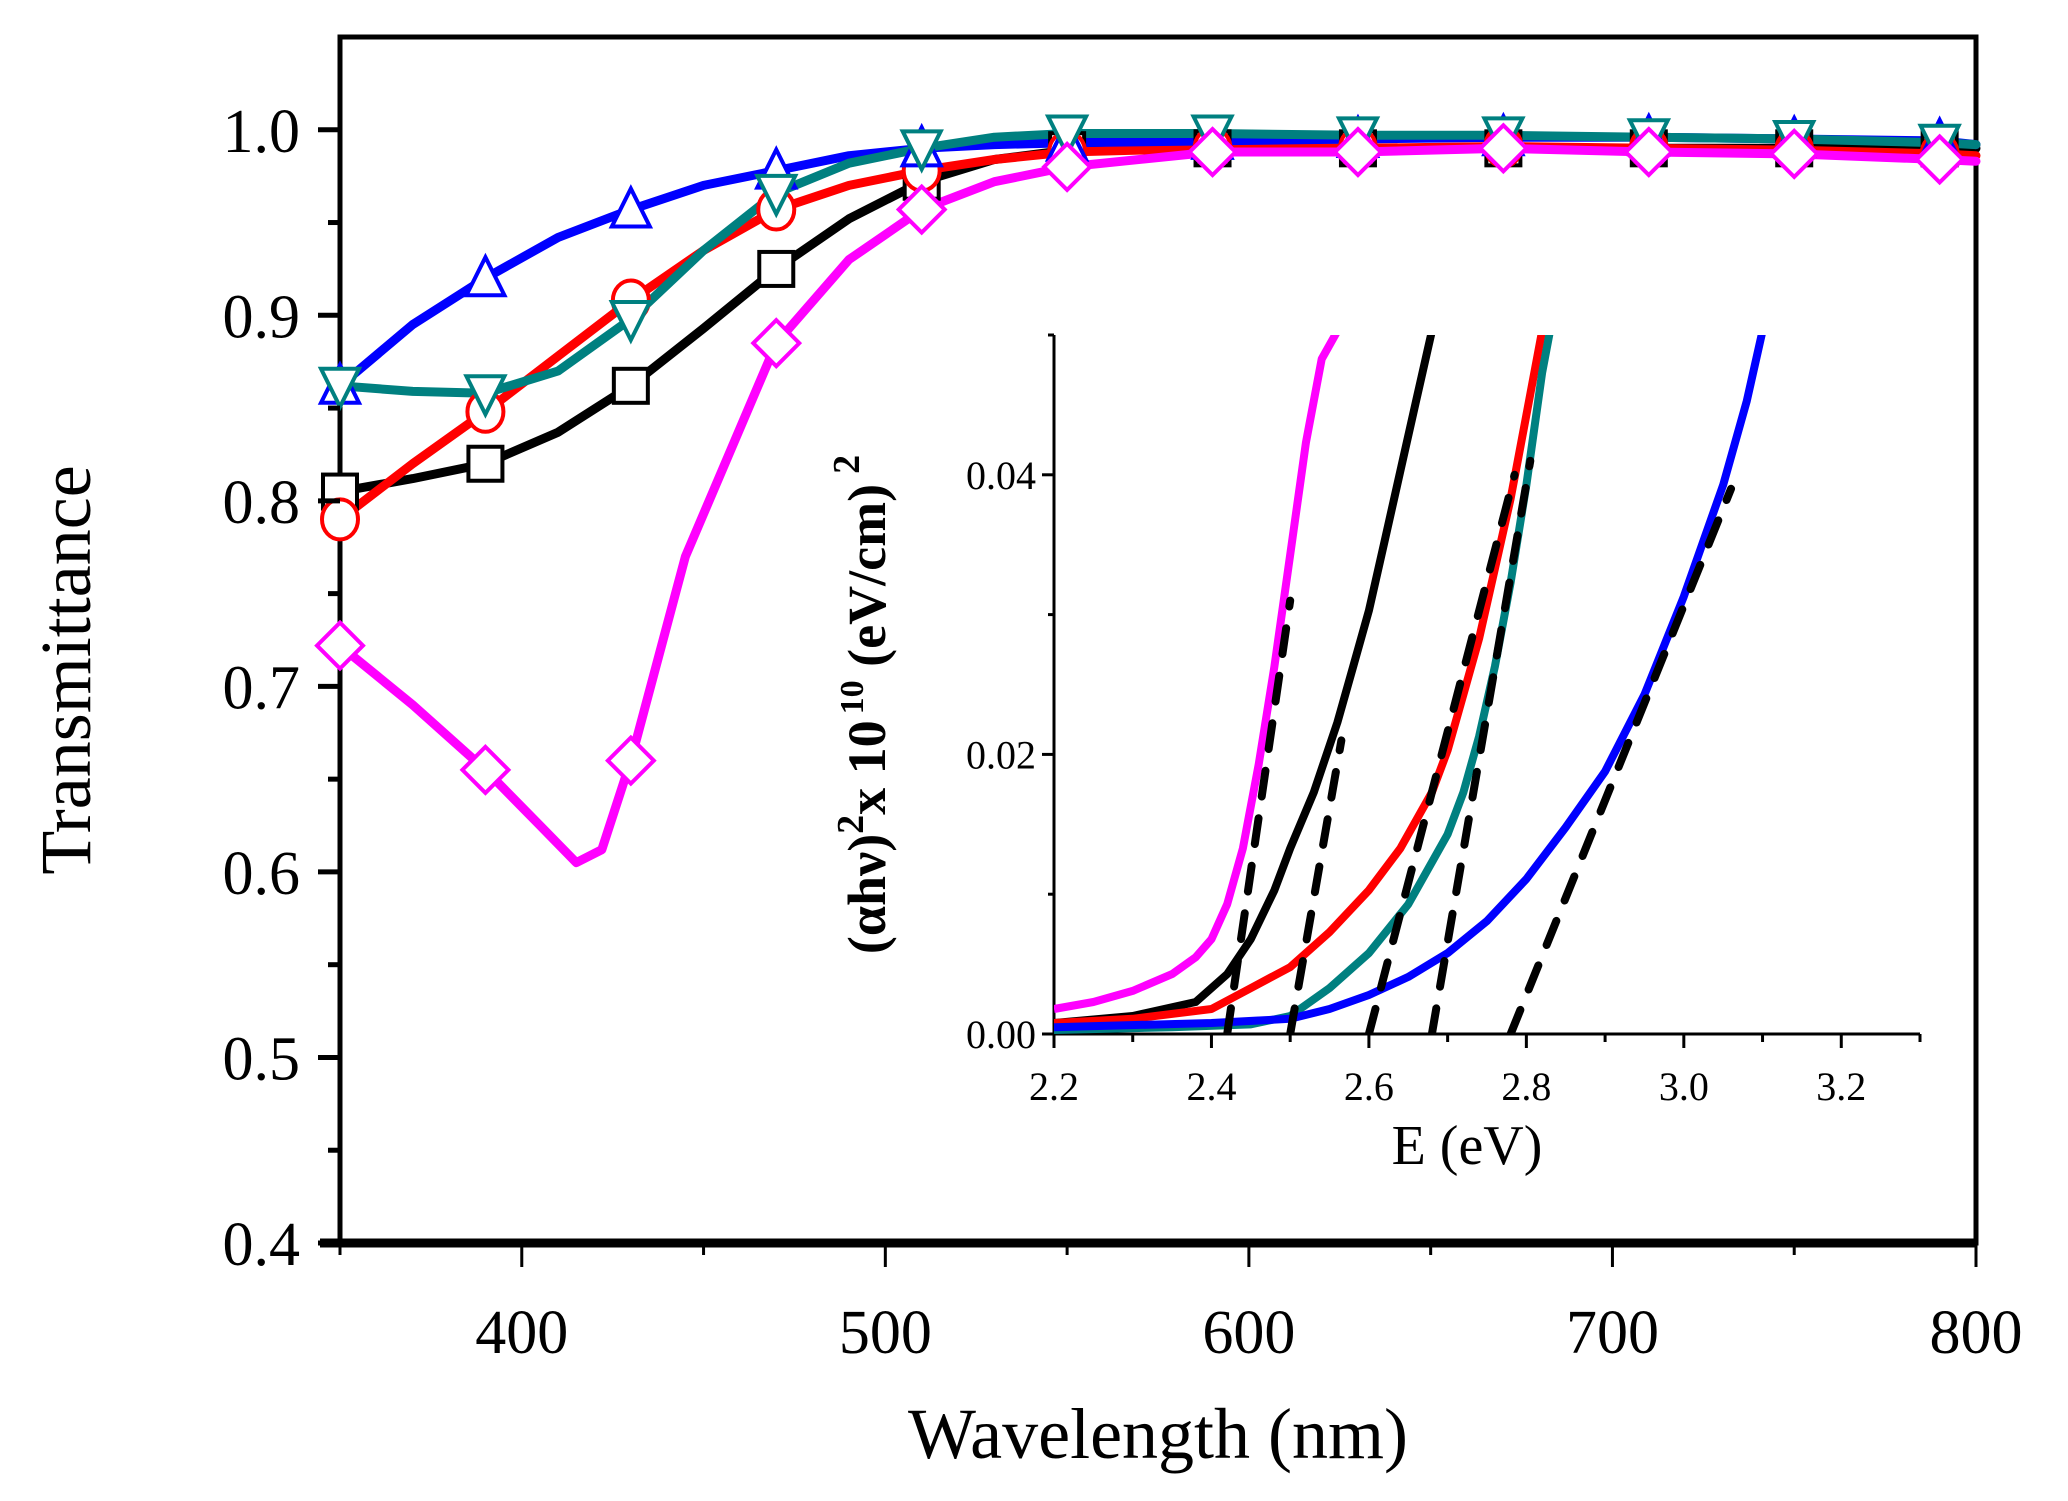  I want to click on inset-fit-line-magenta-fit, so click(1259, 815).